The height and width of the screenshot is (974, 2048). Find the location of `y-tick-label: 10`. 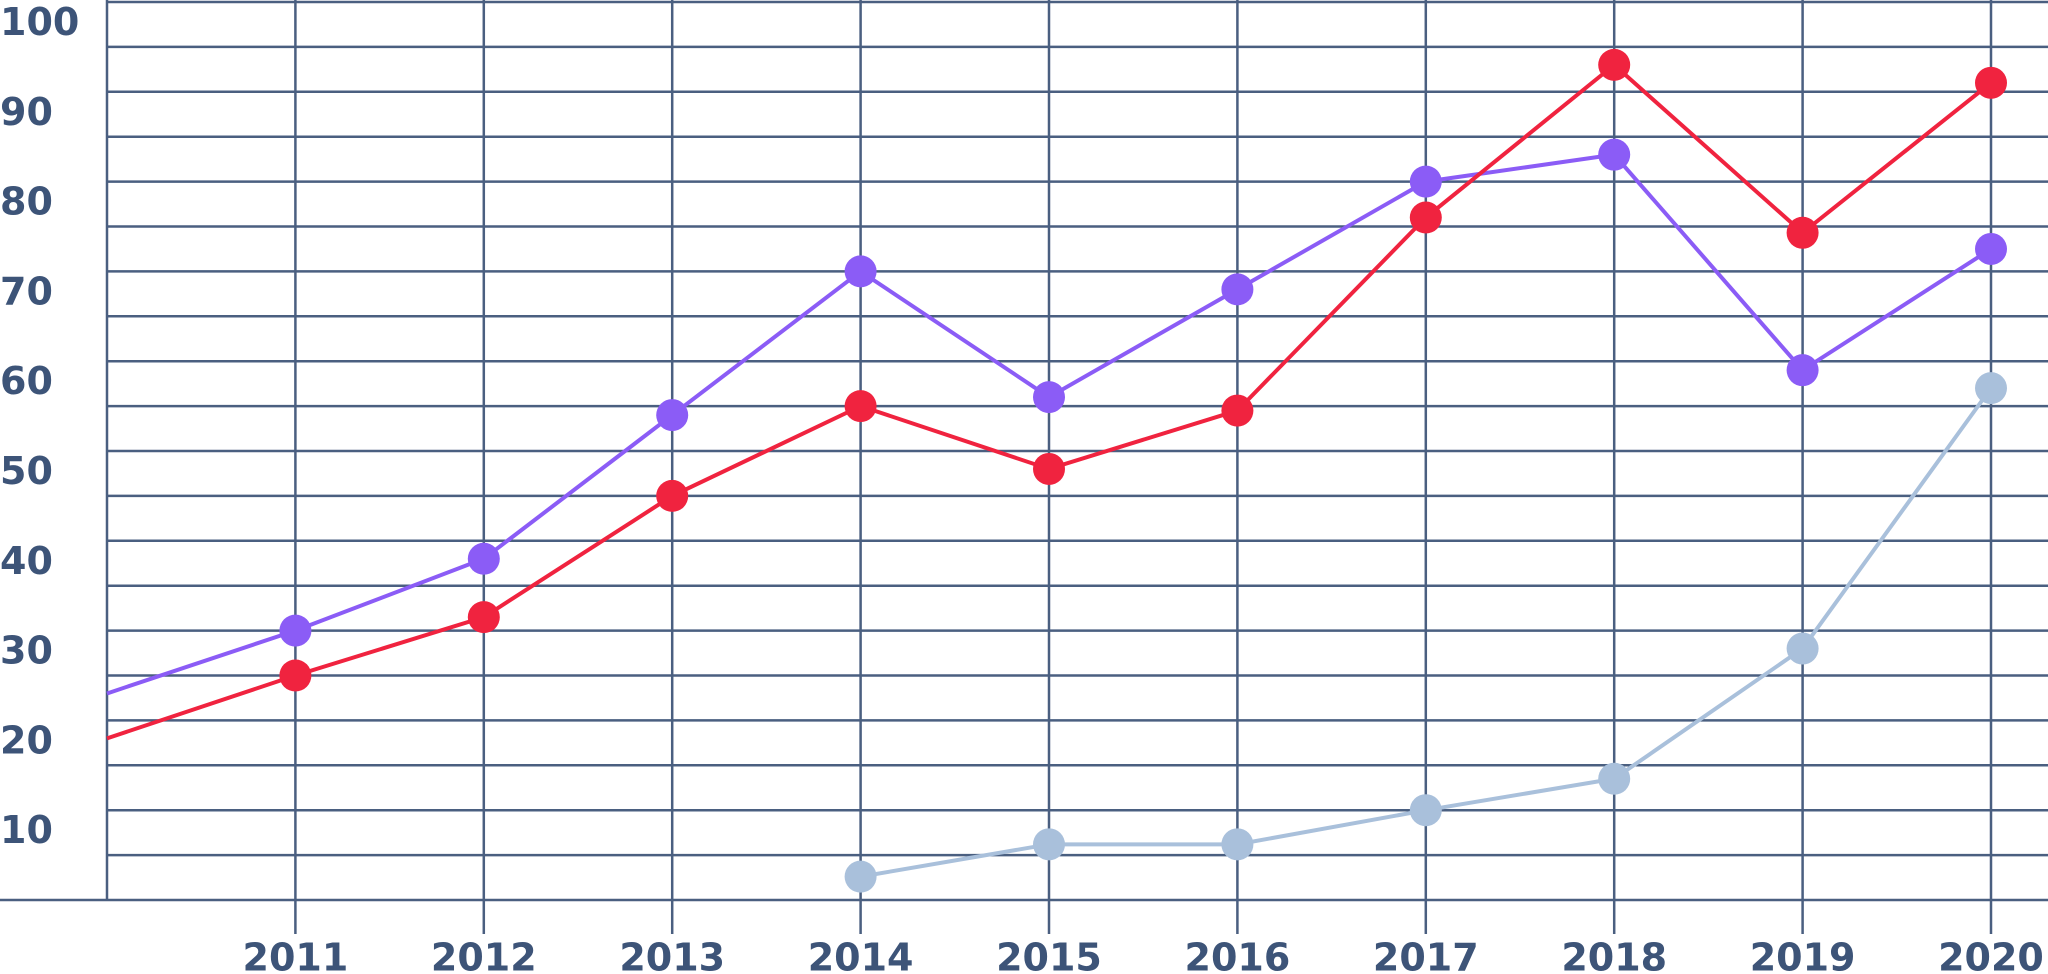

y-tick-label: 10 is located at coordinates (26, 830).